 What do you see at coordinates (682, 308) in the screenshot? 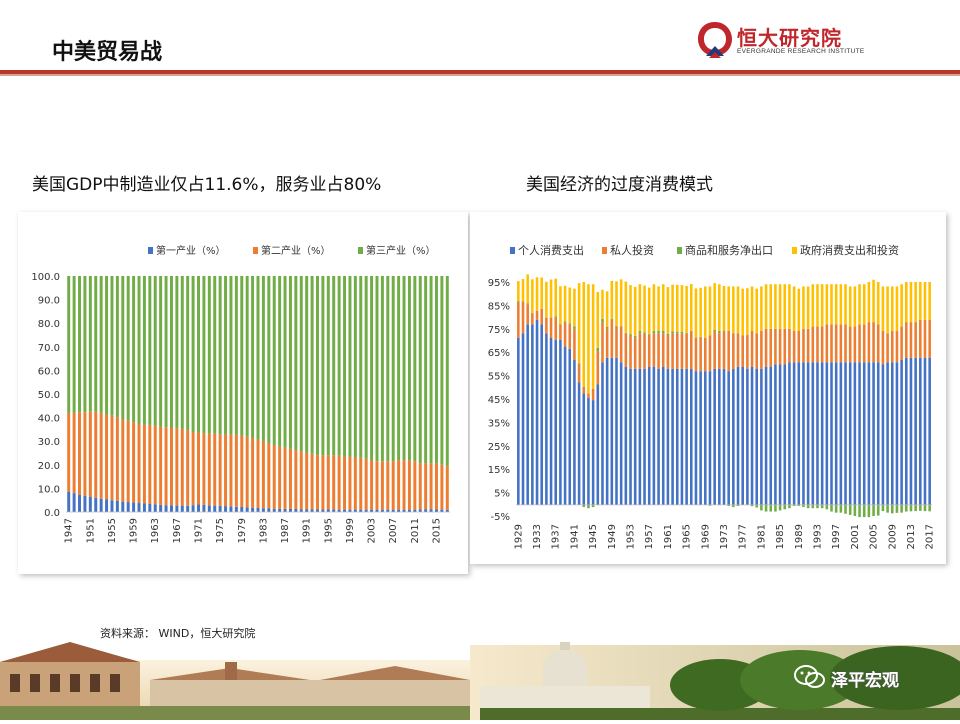
I see `bar-segment-1964-s4` at bounding box center [682, 308].